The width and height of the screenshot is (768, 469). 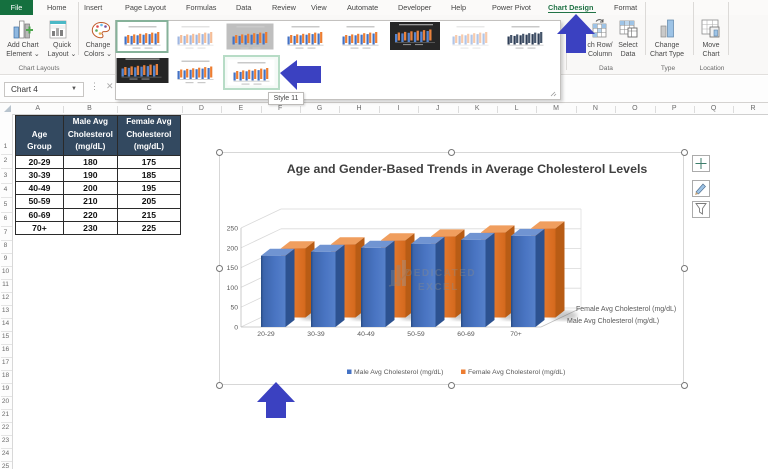 I want to click on svg-text: 60-69, so click(x=466, y=334).